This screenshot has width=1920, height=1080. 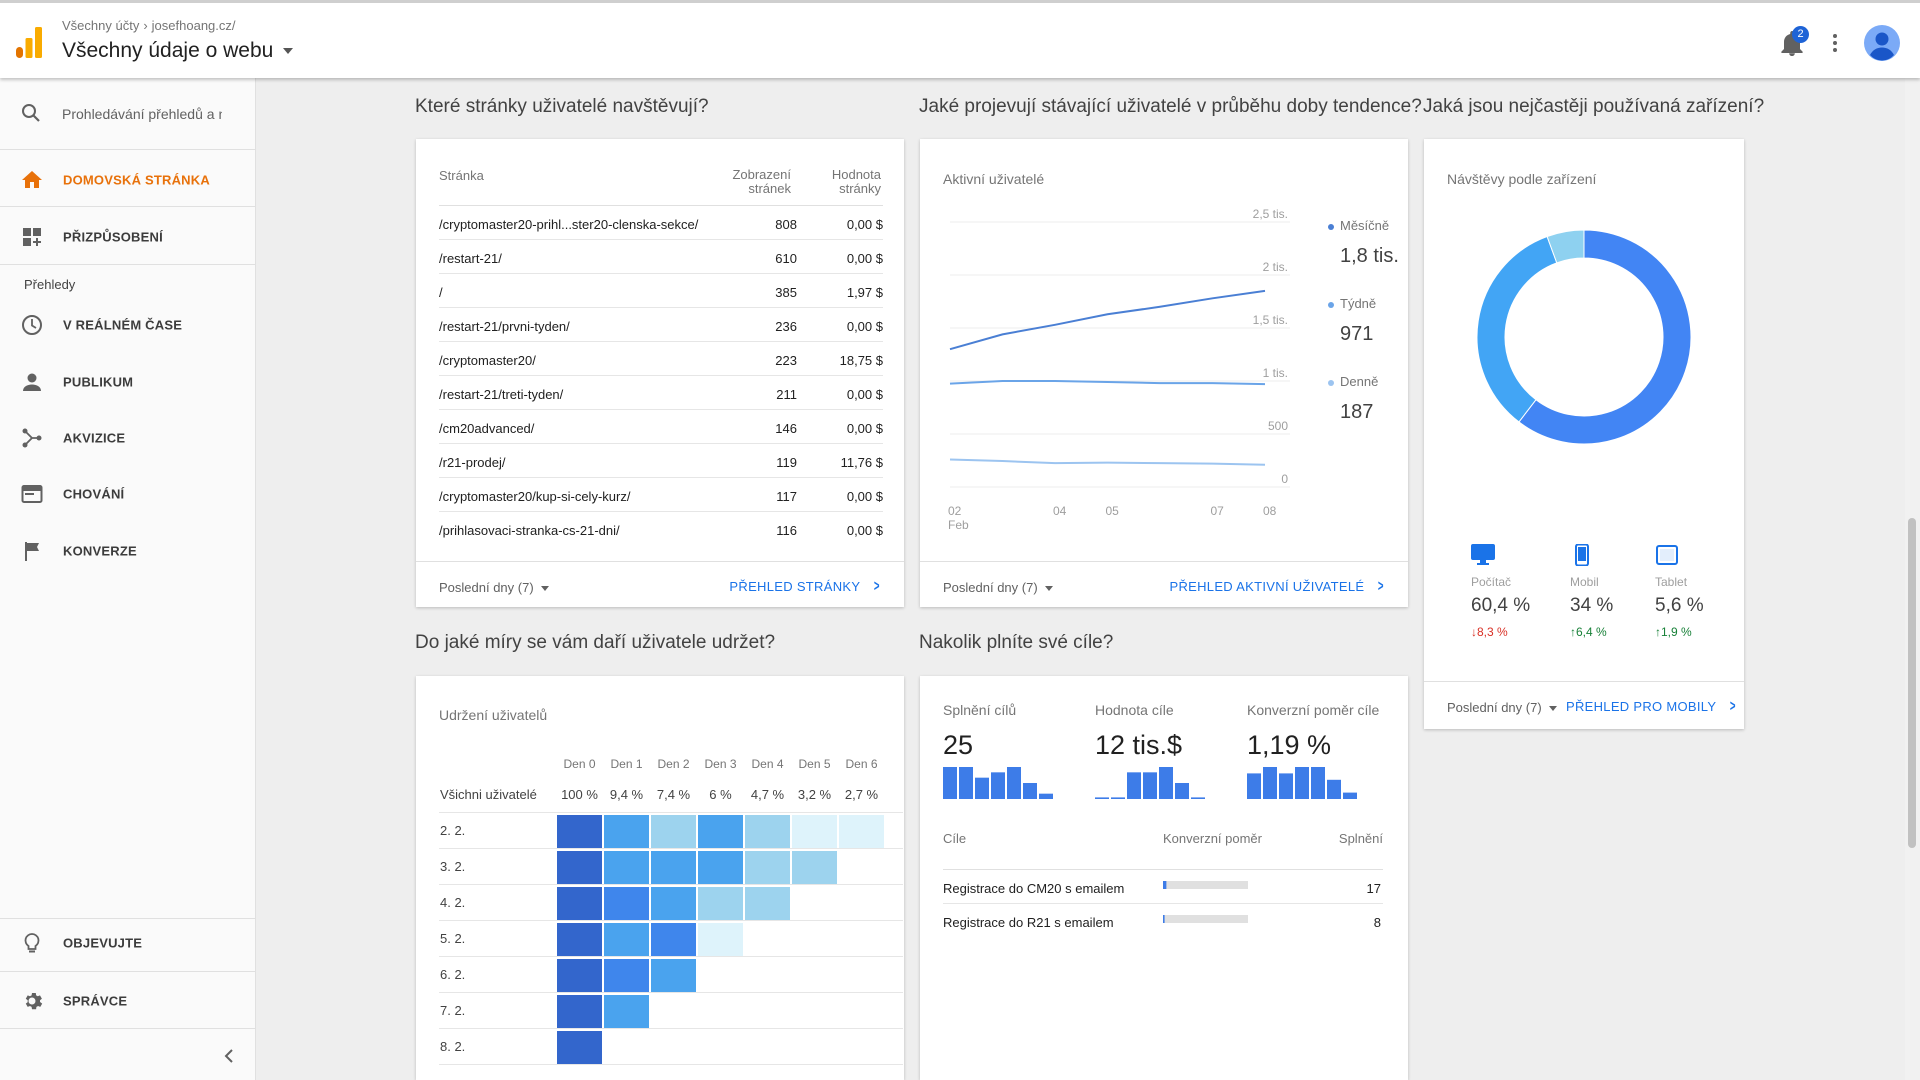 I want to click on retention-value: 2,7 %, so click(x=861, y=794).